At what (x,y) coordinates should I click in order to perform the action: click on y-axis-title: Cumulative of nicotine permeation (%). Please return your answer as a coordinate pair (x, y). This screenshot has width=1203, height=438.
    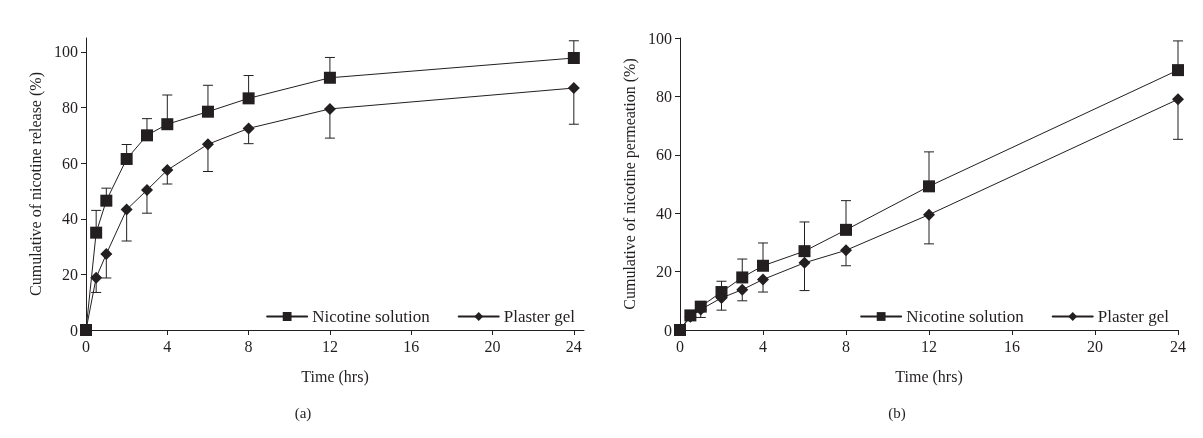
    Looking at the image, I should click on (629, 184).